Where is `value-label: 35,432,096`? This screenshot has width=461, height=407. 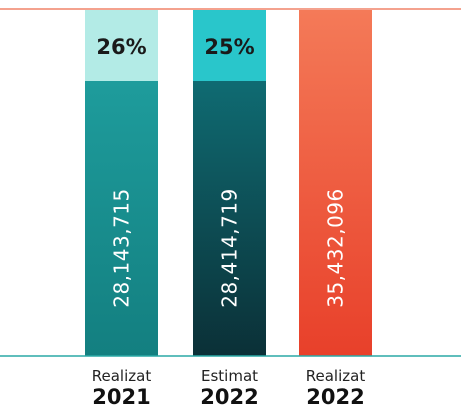
value-label: 35,432,096 is located at coordinates (336, 248).